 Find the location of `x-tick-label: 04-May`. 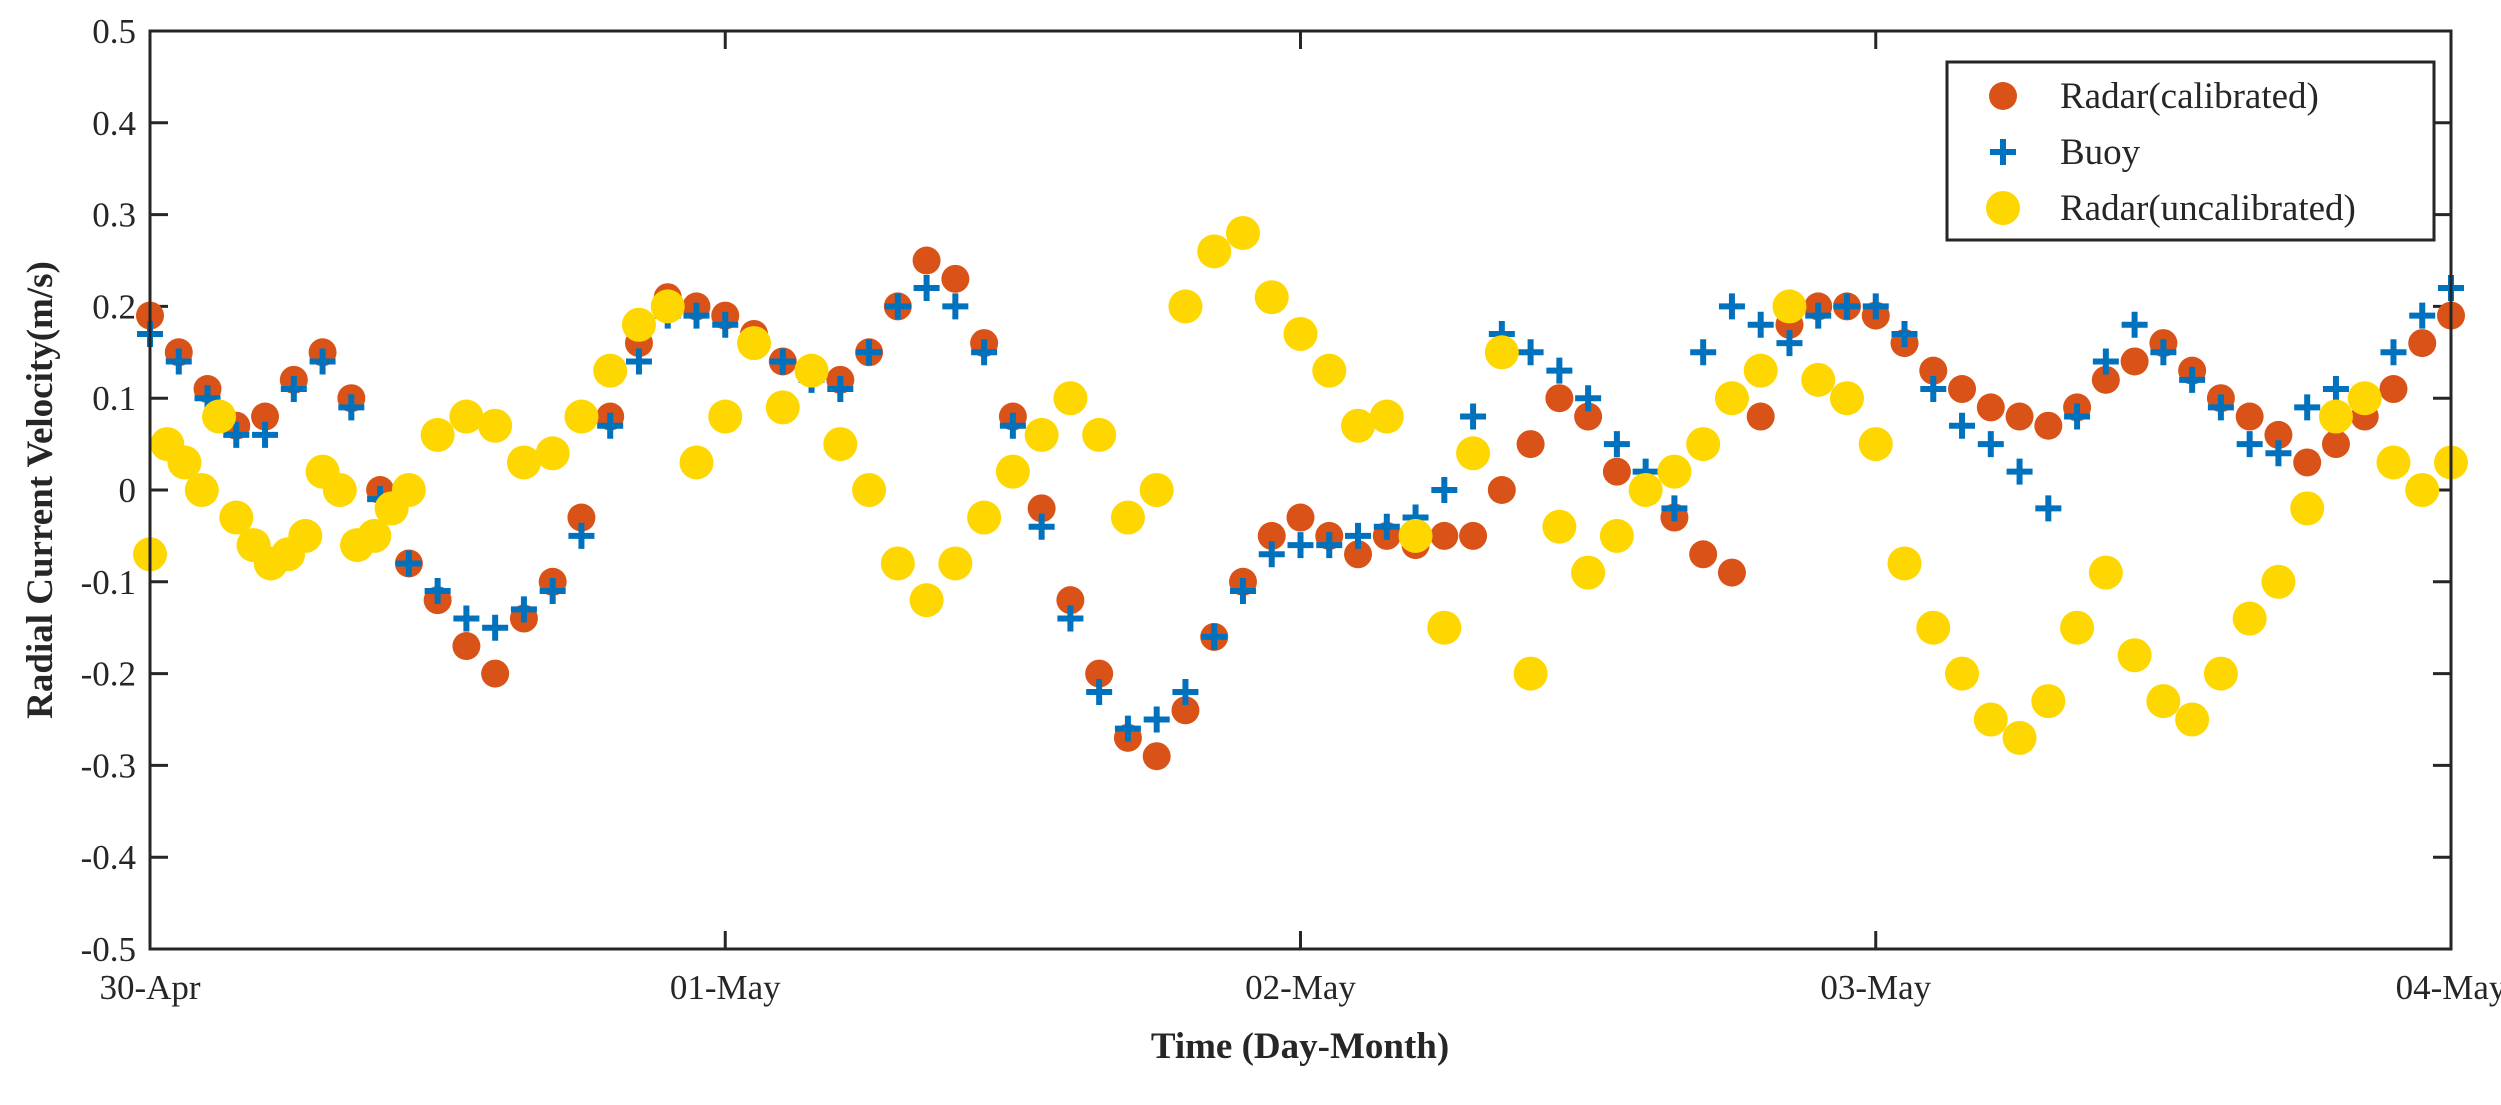

x-tick-label: 04-May is located at coordinates (2448, 987).